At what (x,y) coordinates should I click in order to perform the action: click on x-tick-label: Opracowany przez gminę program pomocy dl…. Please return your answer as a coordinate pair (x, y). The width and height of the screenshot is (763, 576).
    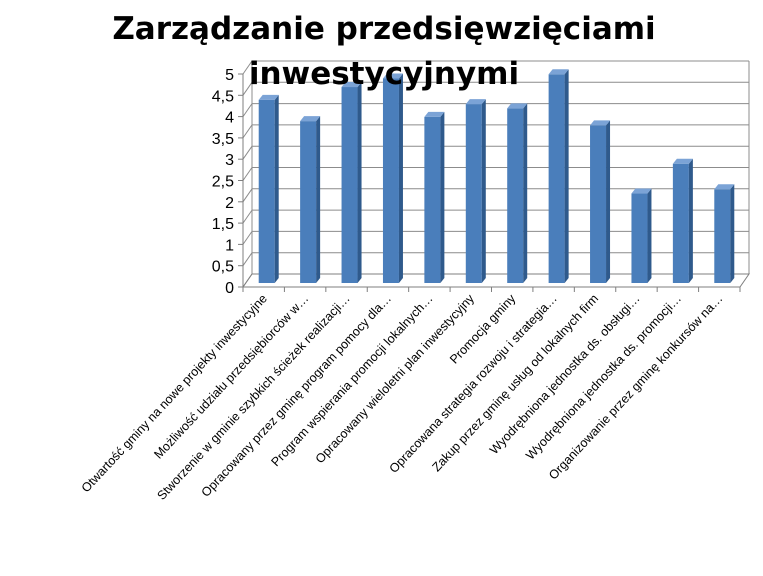
    Looking at the image, I should click on (297, 395).